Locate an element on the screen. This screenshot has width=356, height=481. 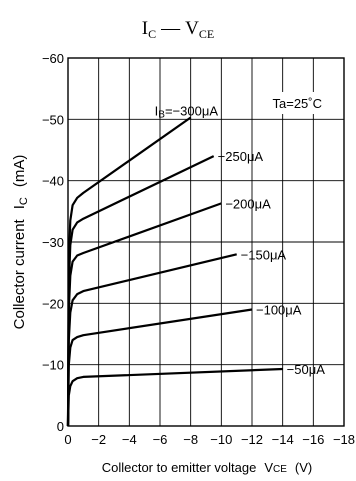
y-axis-label: Collector current IC (mA) is located at coordinates (20, 242).